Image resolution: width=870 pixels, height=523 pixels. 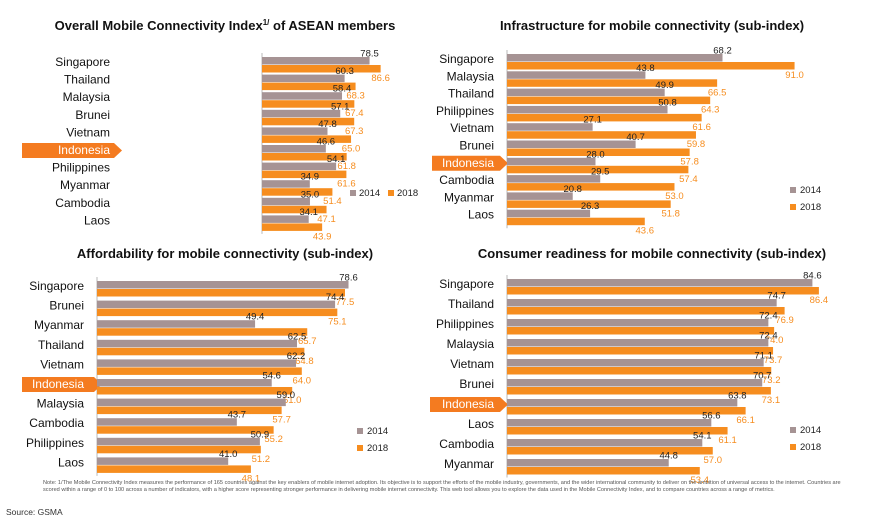 What do you see at coordinates (576, 75) in the screenshot?
I see `chart2-bar-2014-malaysia` at bounding box center [576, 75].